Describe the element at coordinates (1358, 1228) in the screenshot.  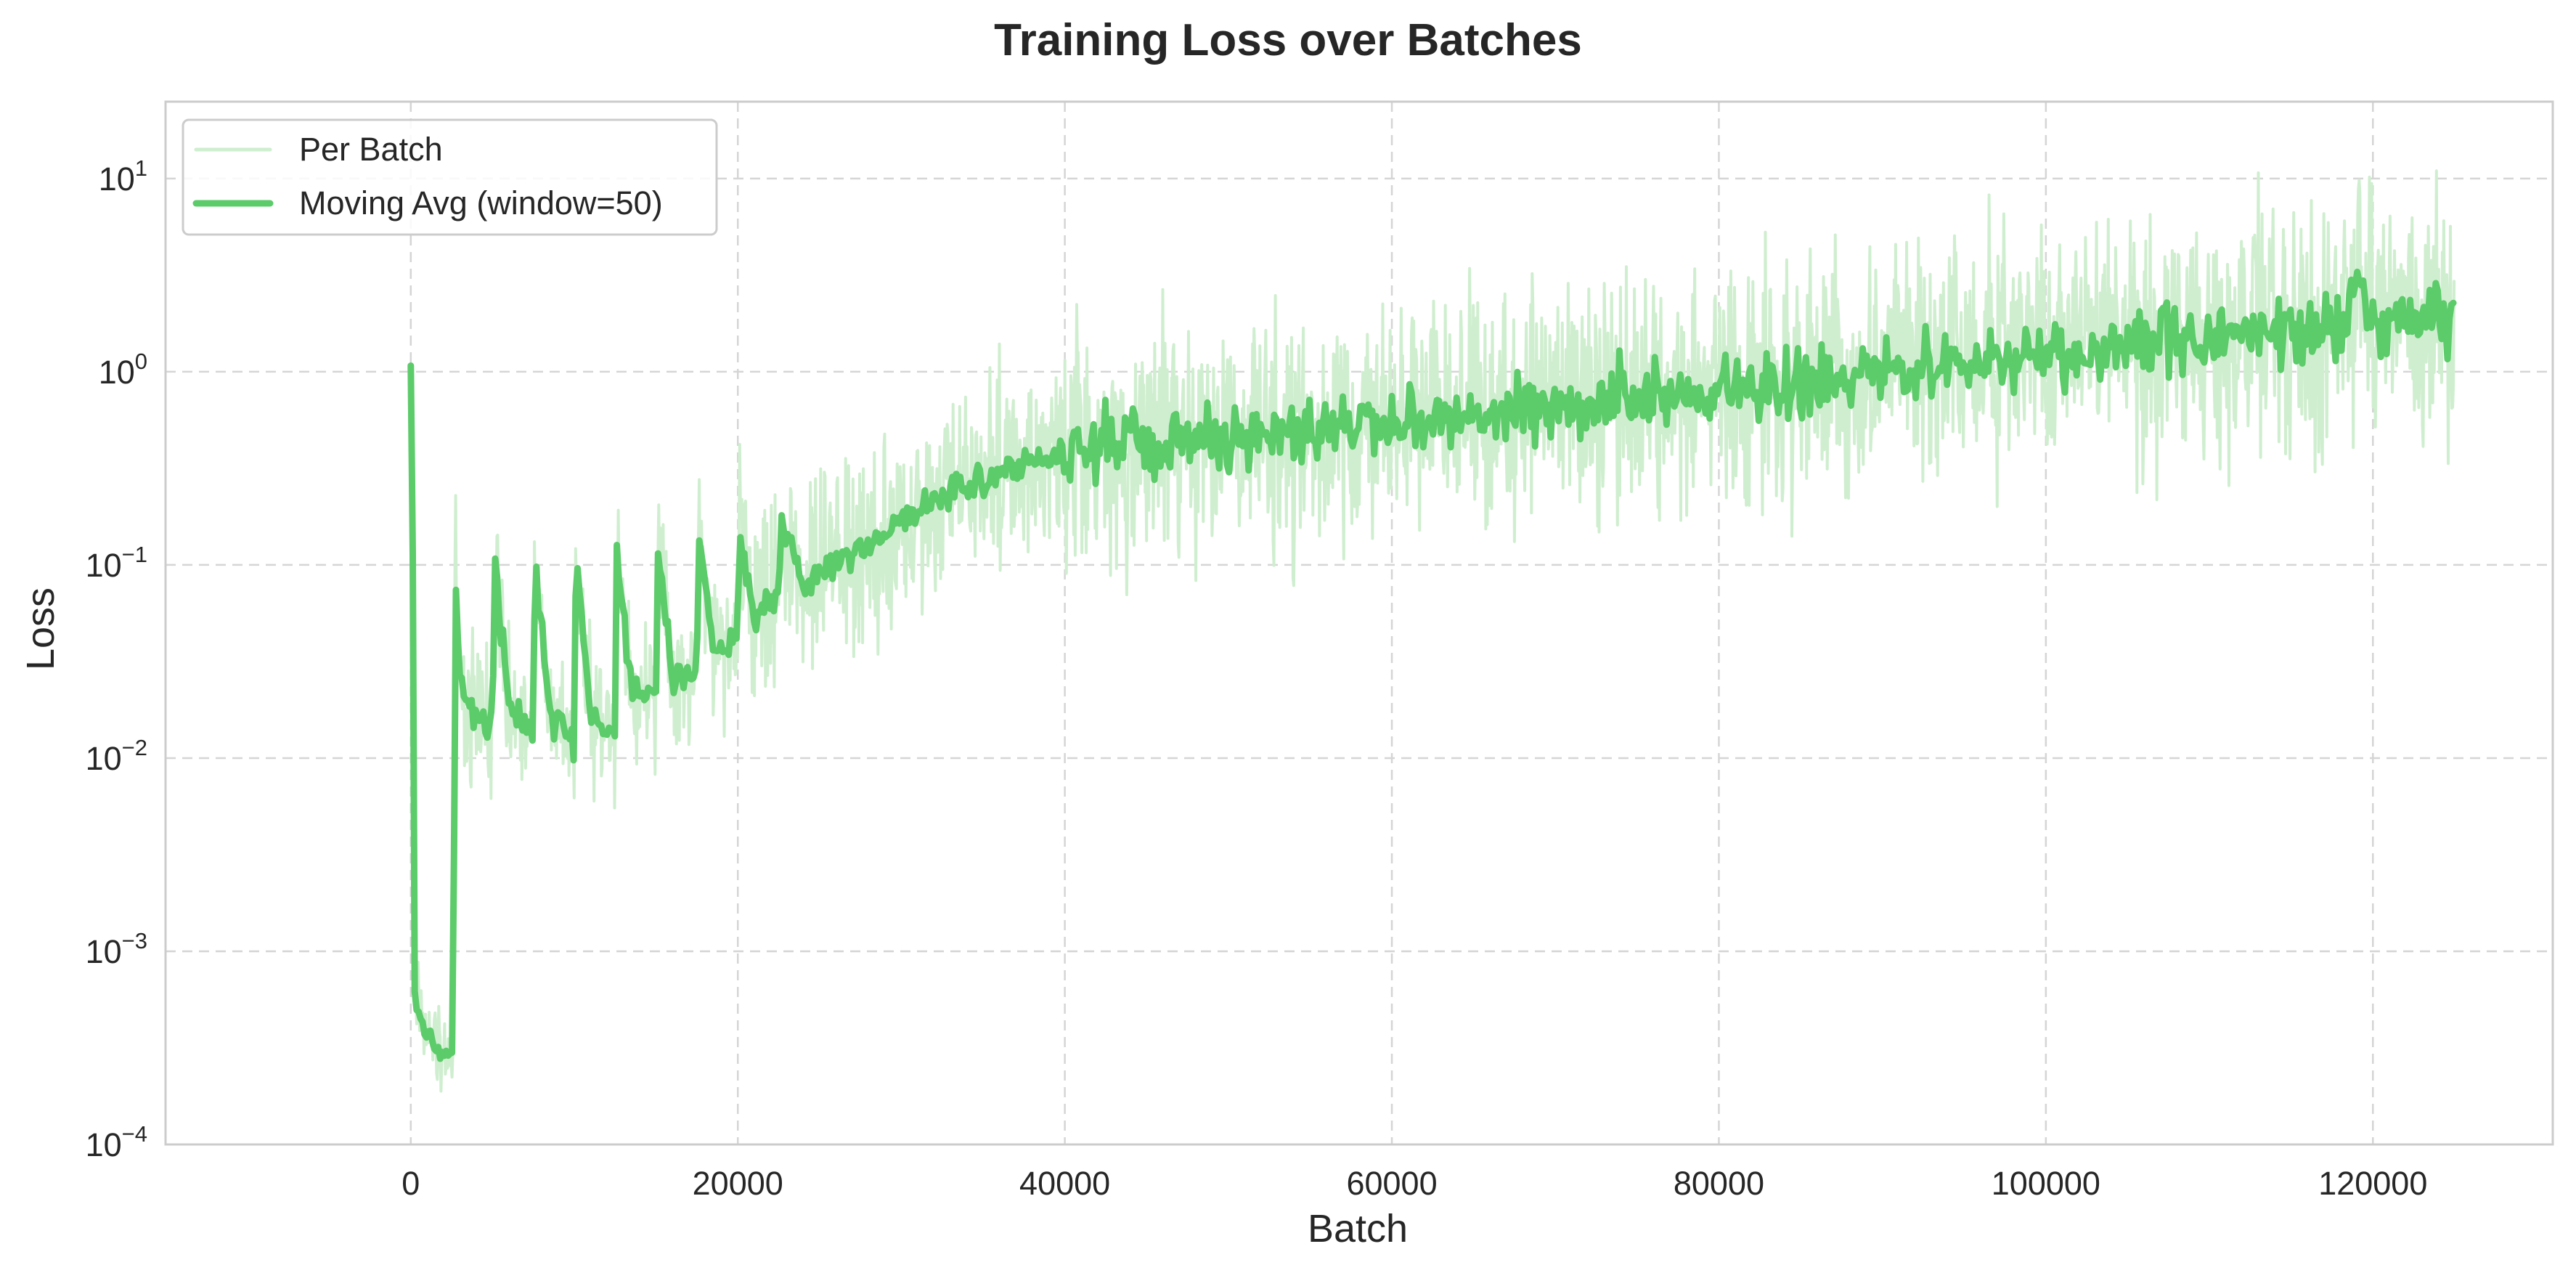
I see `x-axis-label: Batch` at that location.